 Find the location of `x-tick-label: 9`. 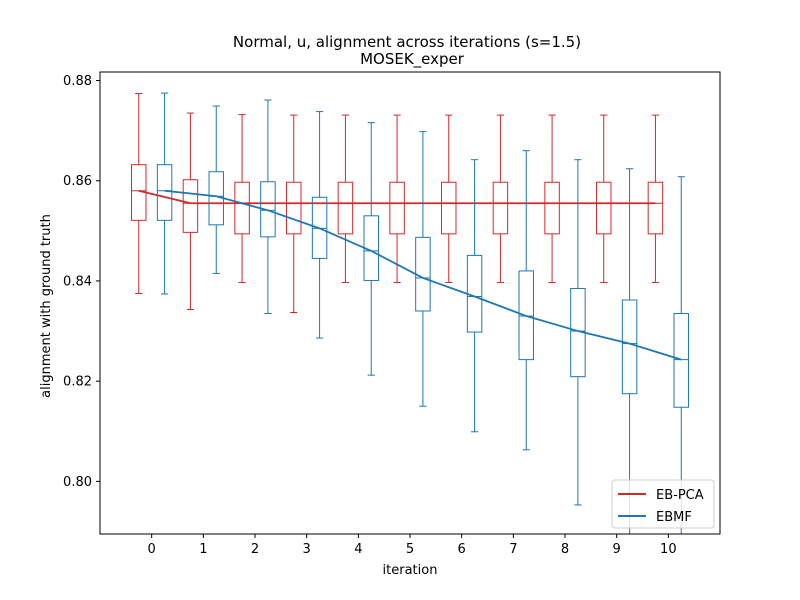

x-tick-label: 9 is located at coordinates (617, 549).